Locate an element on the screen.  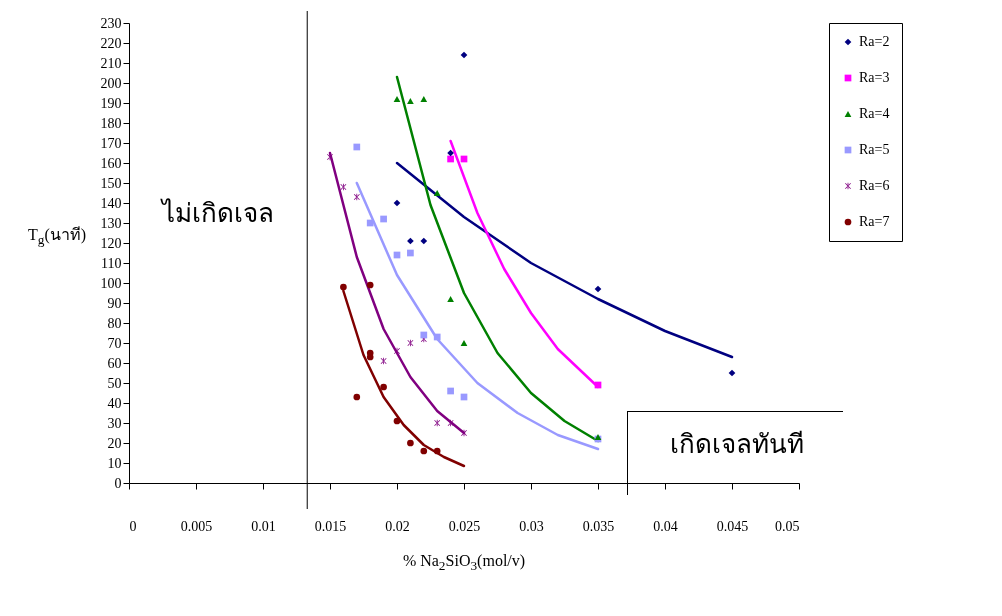
y-tick-label: 20 is located at coordinates (114, 443).